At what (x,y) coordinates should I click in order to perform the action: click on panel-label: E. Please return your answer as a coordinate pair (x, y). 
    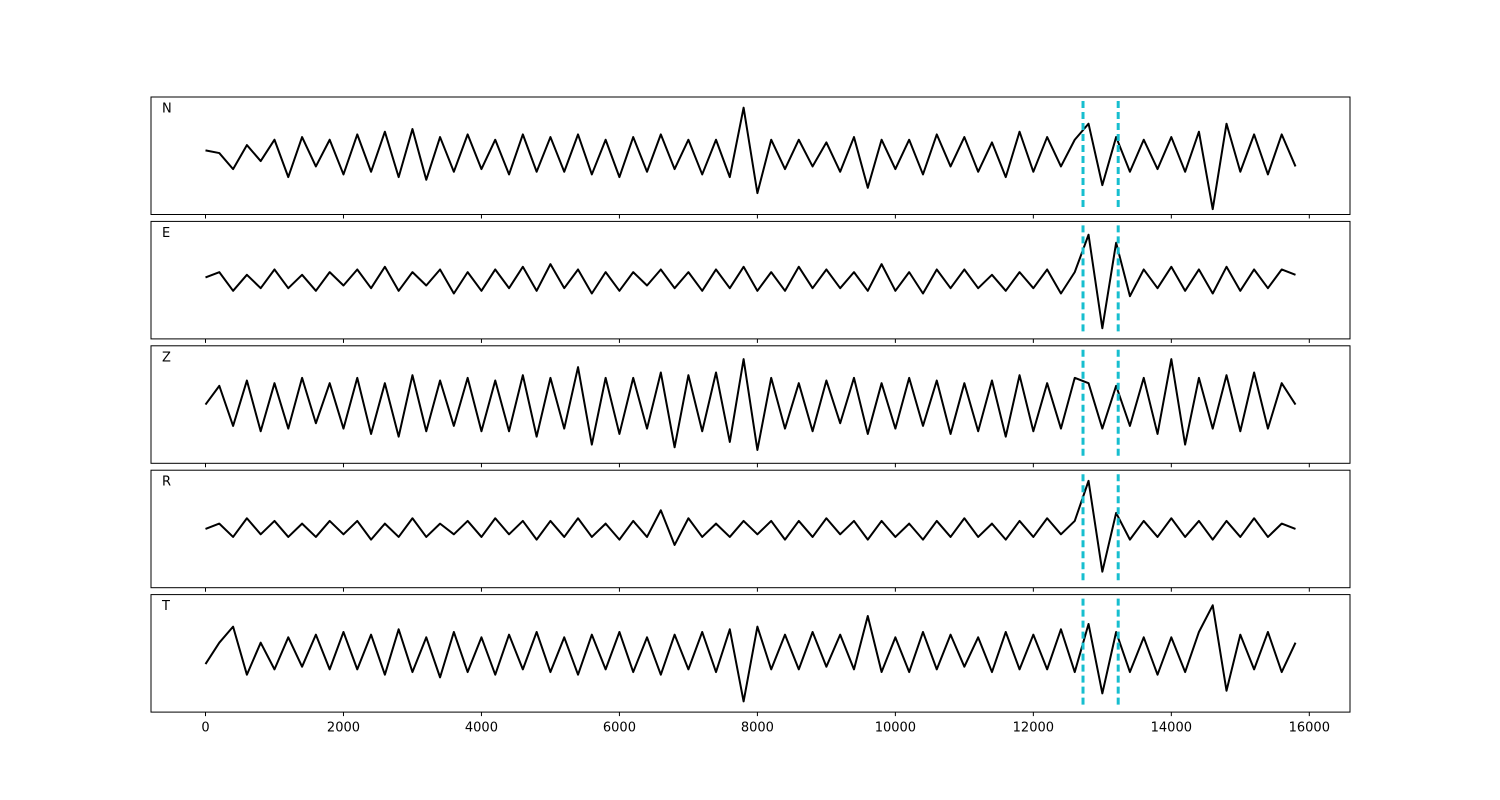
    Looking at the image, I should click on (166, 233).